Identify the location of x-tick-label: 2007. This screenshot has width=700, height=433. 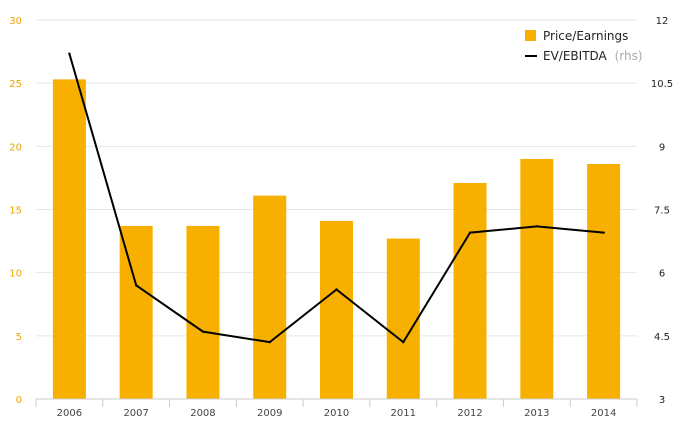
(135, 413).